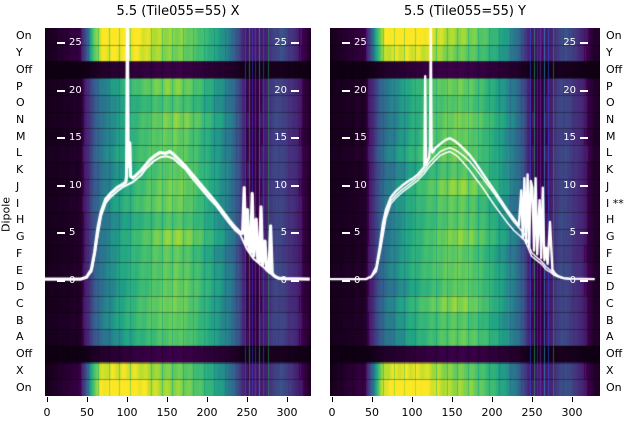  Describe the element at coordinates (609, 253) in the screenshot. I see `dipole-label-right: F` at that location.